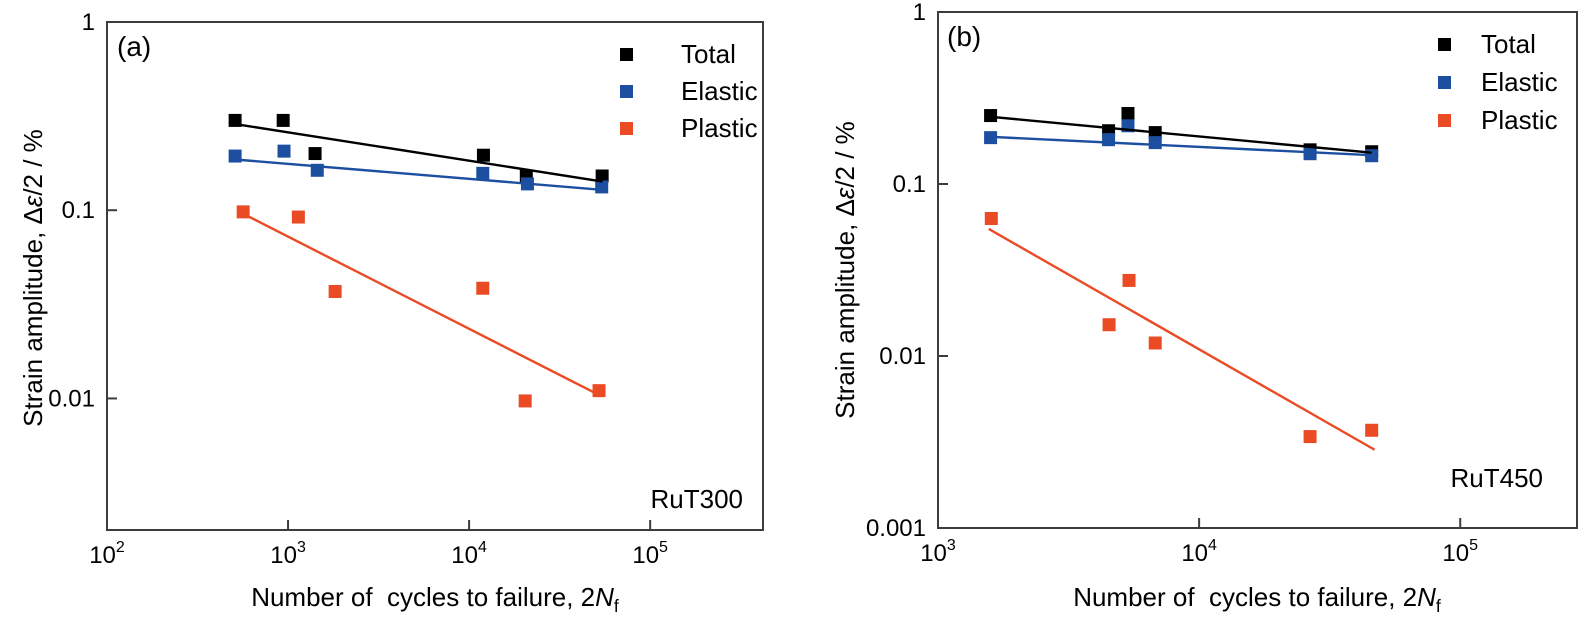 Image resolution: width=1589 pixels, height=622 pixels. I want to click on y-tick-label-a: 0.01, so click(71, 398).